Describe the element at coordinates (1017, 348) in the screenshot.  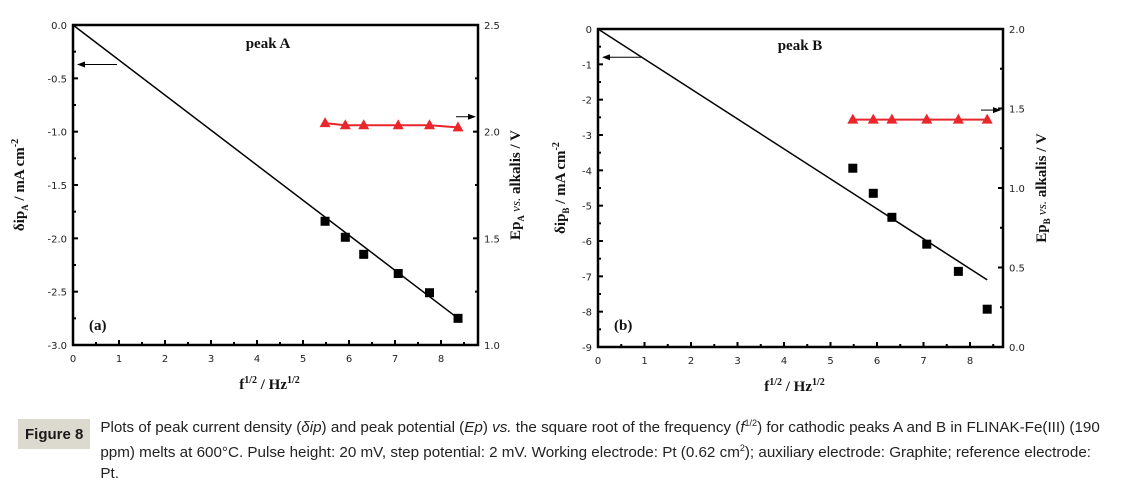
I see `y-right-tick-label: 0.0` at that location.